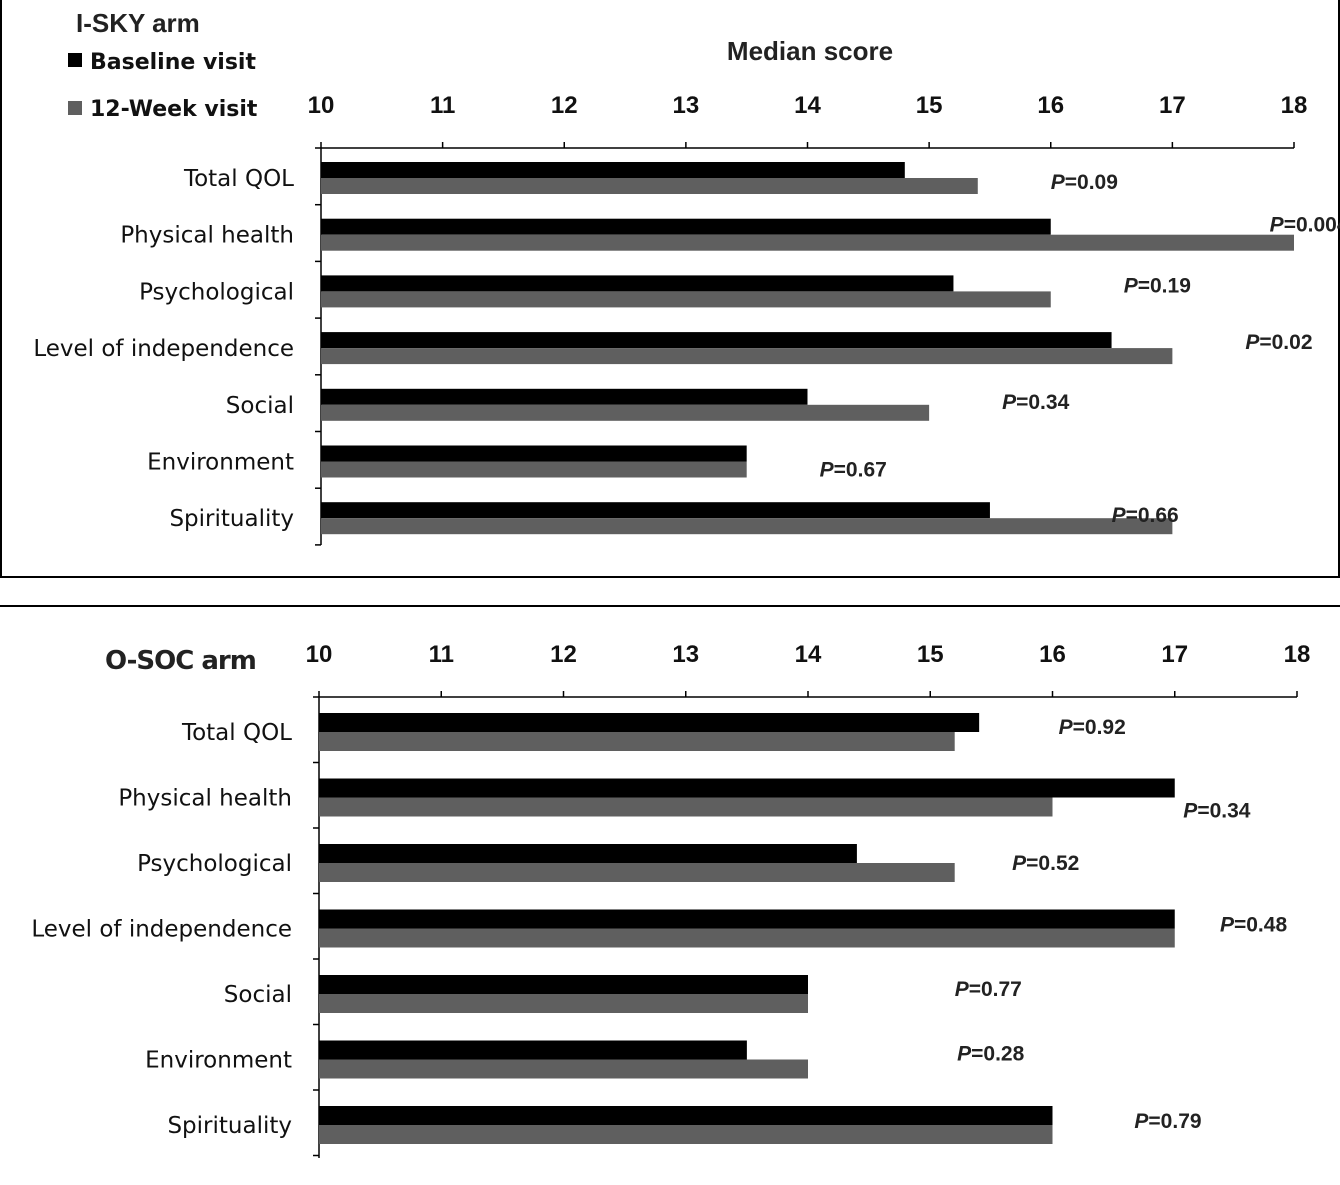 The image size is (1340, 1185). I want to click on p-value-label: P=0.66, so click(1145, 515).